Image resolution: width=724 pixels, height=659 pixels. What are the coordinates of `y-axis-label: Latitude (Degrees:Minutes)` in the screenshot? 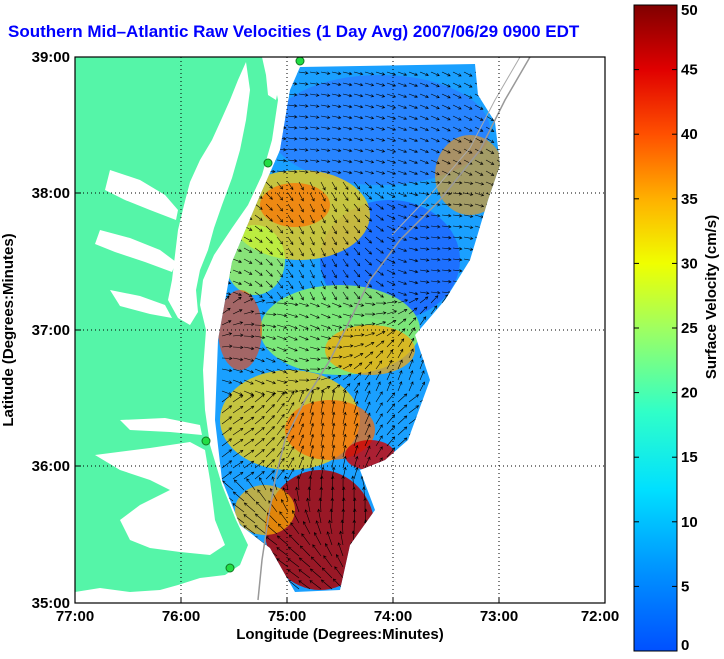 It's located at (8, 329).